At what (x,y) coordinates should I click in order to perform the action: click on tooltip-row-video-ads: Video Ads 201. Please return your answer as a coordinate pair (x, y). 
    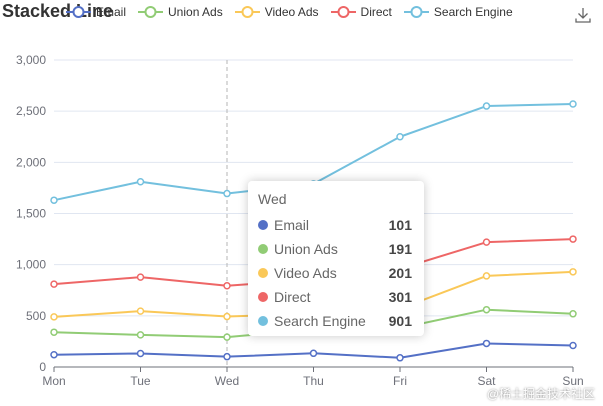
    Looking at the image, I should click on (335, 273).